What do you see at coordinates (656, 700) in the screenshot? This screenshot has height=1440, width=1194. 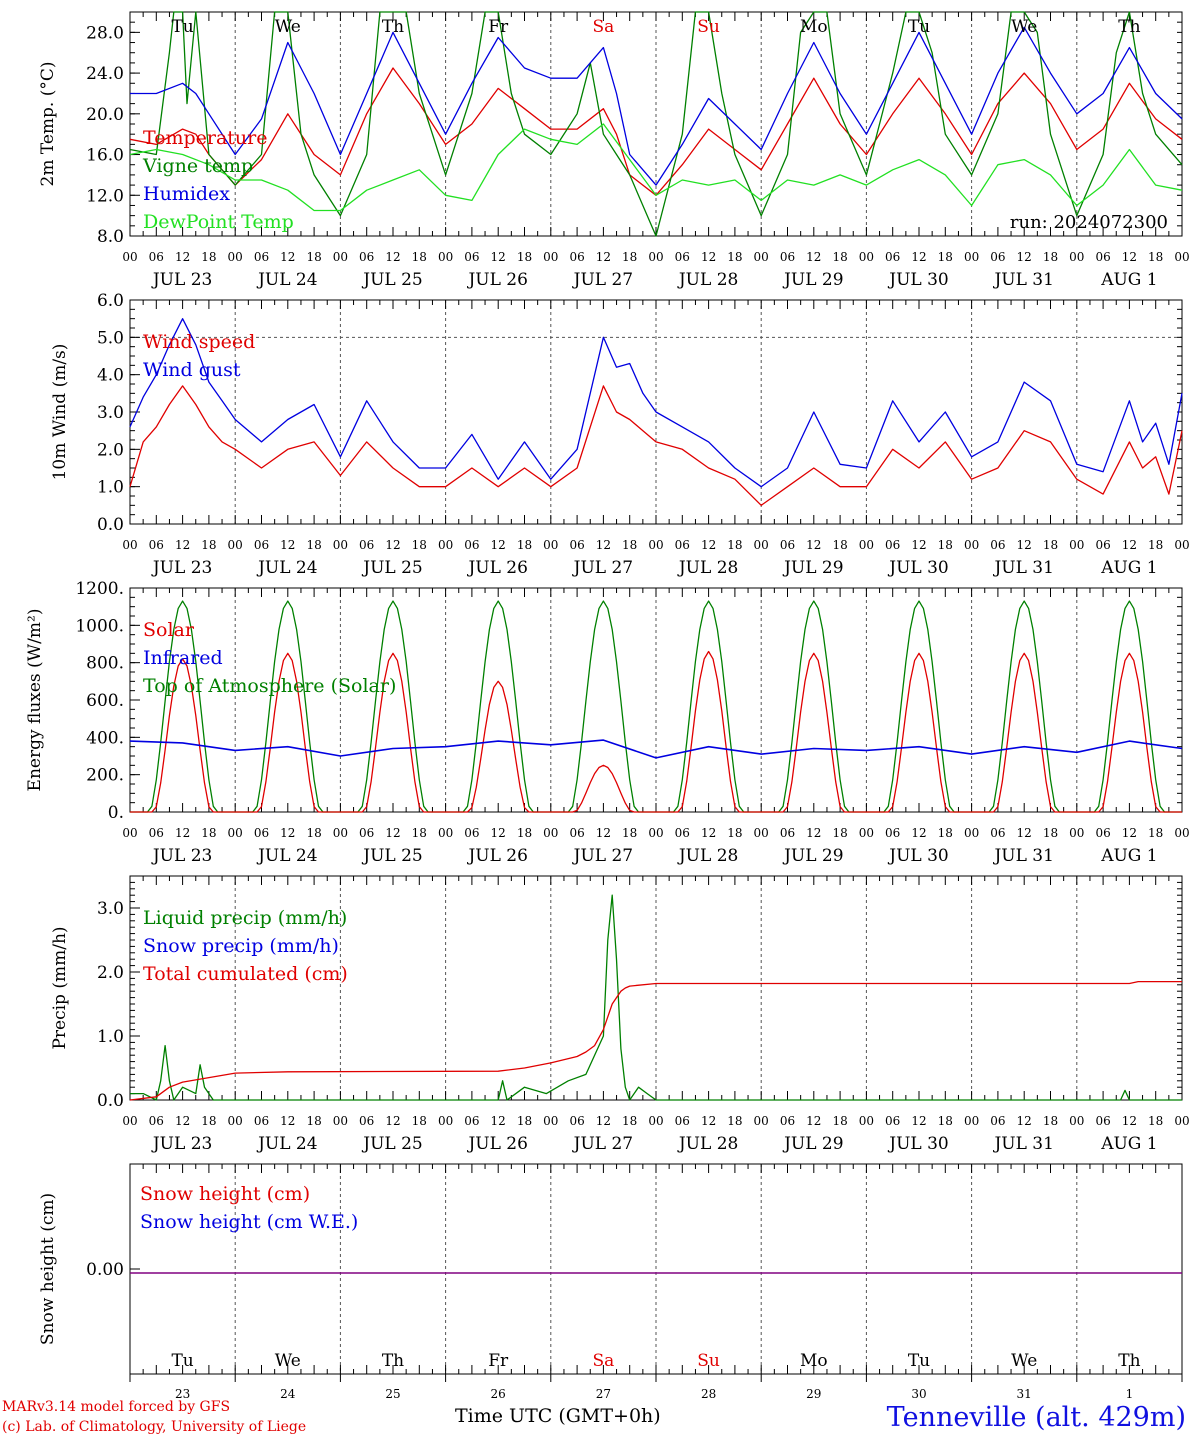 I see `panel-frame-energy` at bounding box center [656, 700].